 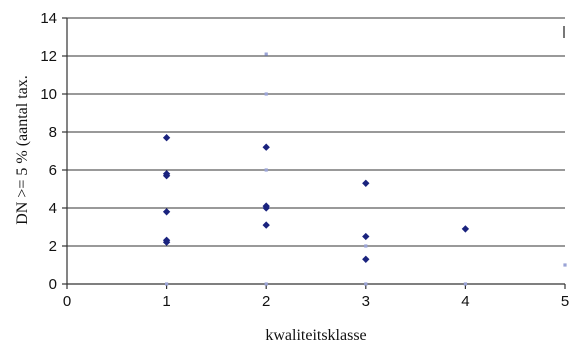 I want to click on x-tick-label: 0, so click(x=67, y=301).